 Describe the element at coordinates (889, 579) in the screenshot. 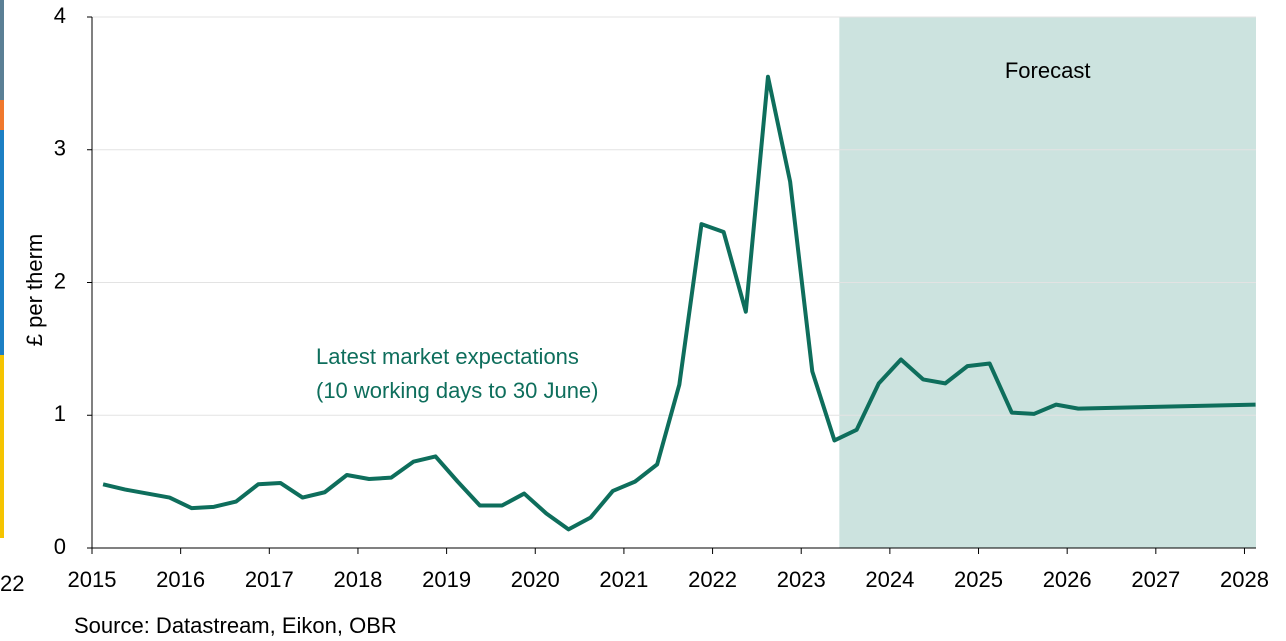

I see `x-tick-label: 2024` at that location.